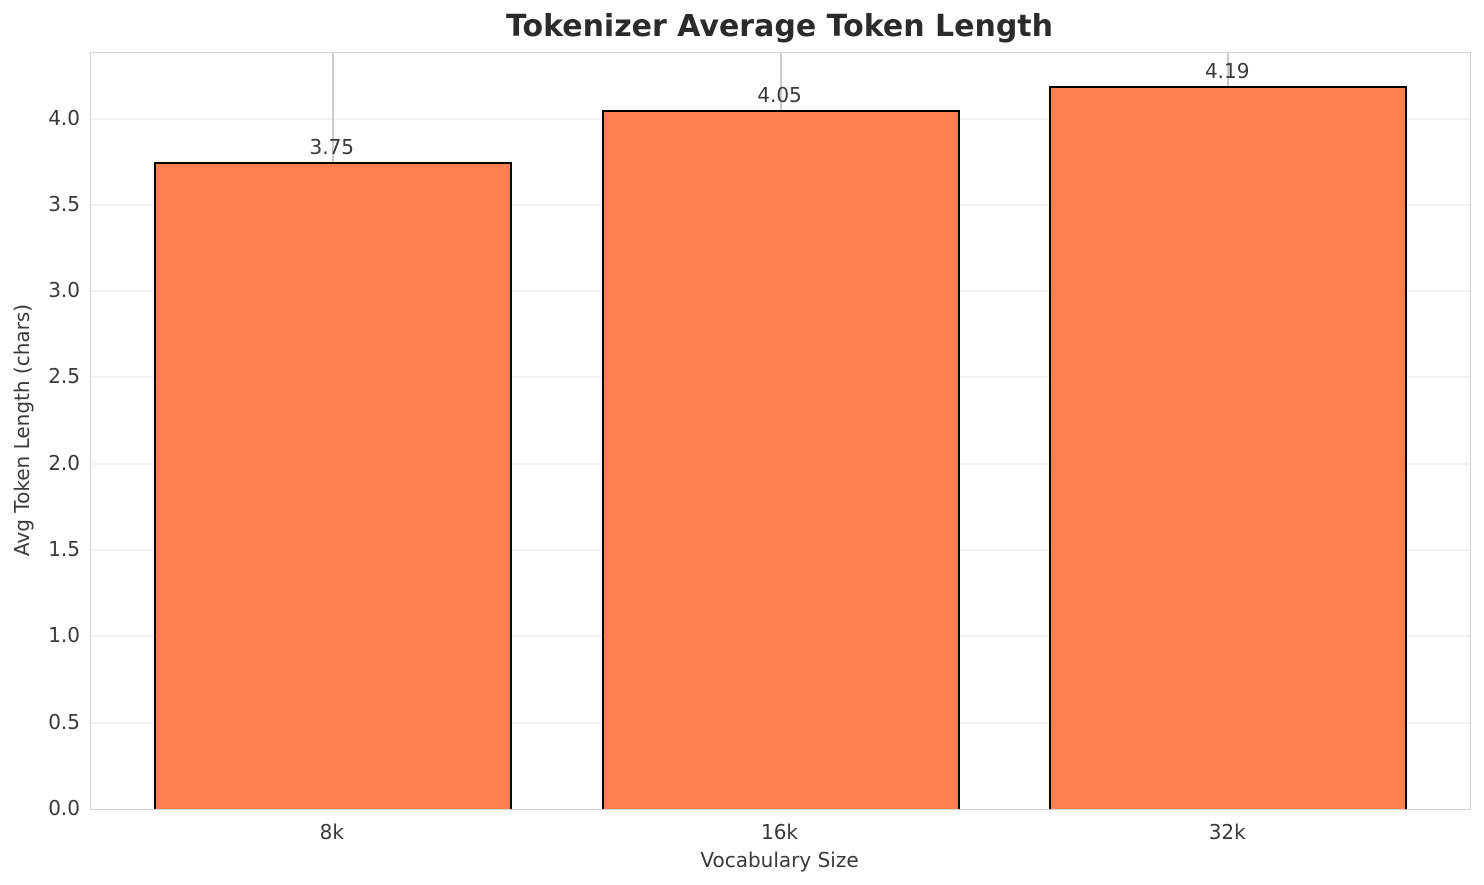  I want to click on y-tick-label: 3.0, so click(64, 290).